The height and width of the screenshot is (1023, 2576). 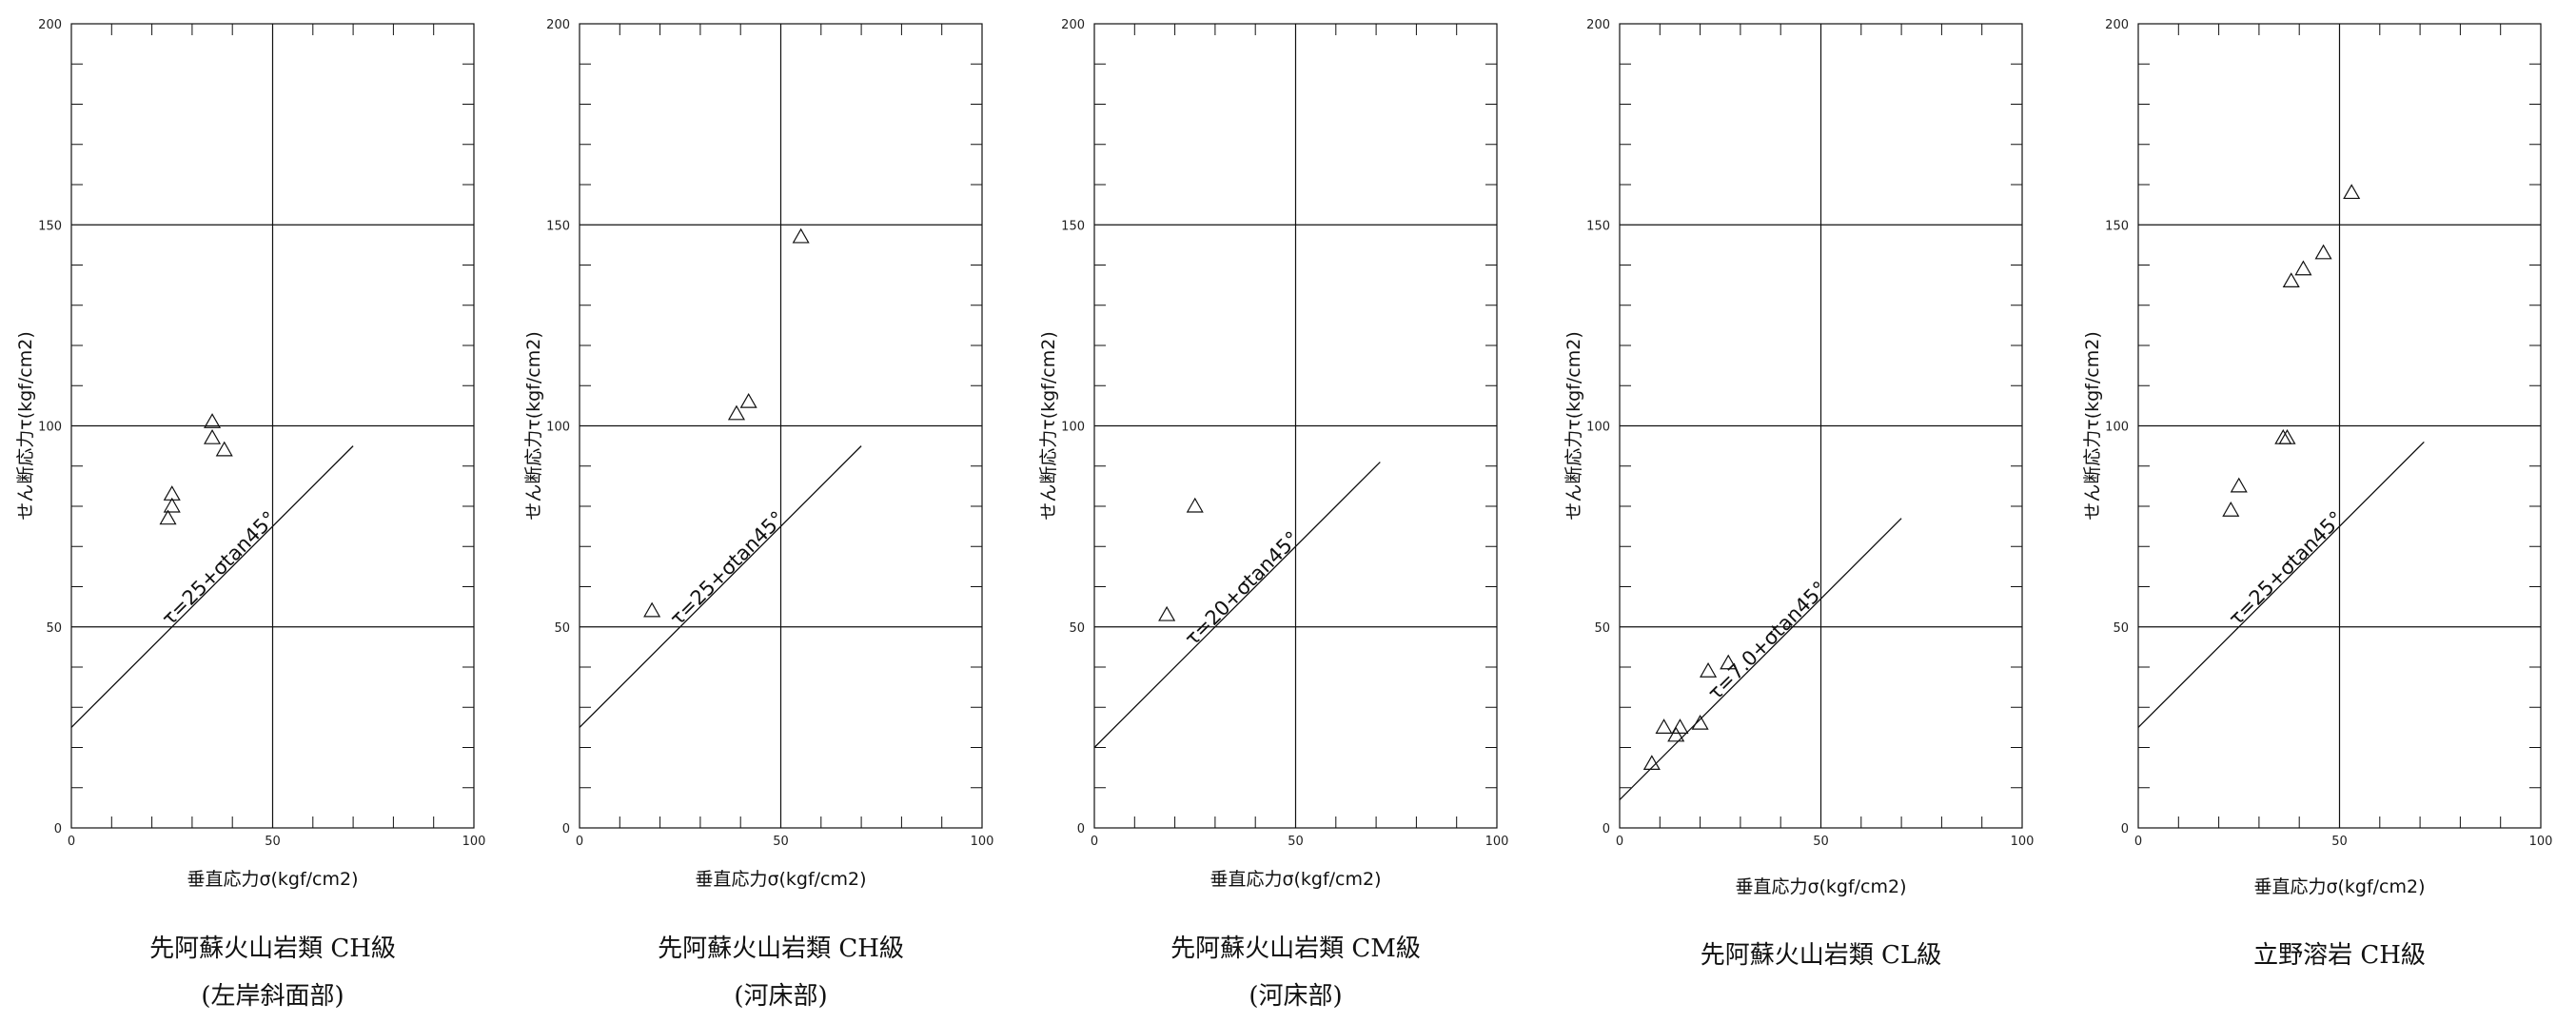 What do you see at coordinates (2339, 955) in the screenshot?
I see `chart-caption: 立野溶岩 CH級` at bounding box center [2339, 955].